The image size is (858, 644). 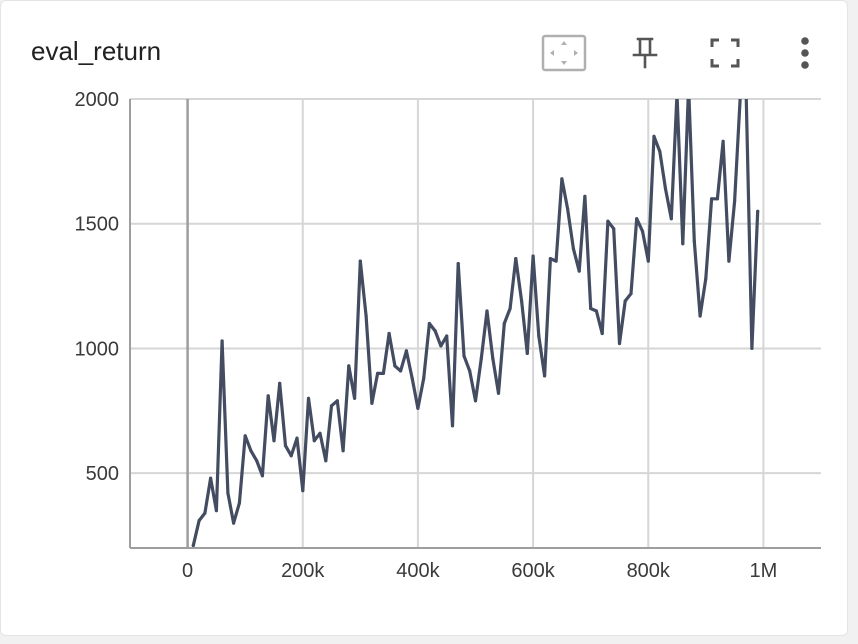 I want to click on card-title: eval_return, so click(x=96, y=51).